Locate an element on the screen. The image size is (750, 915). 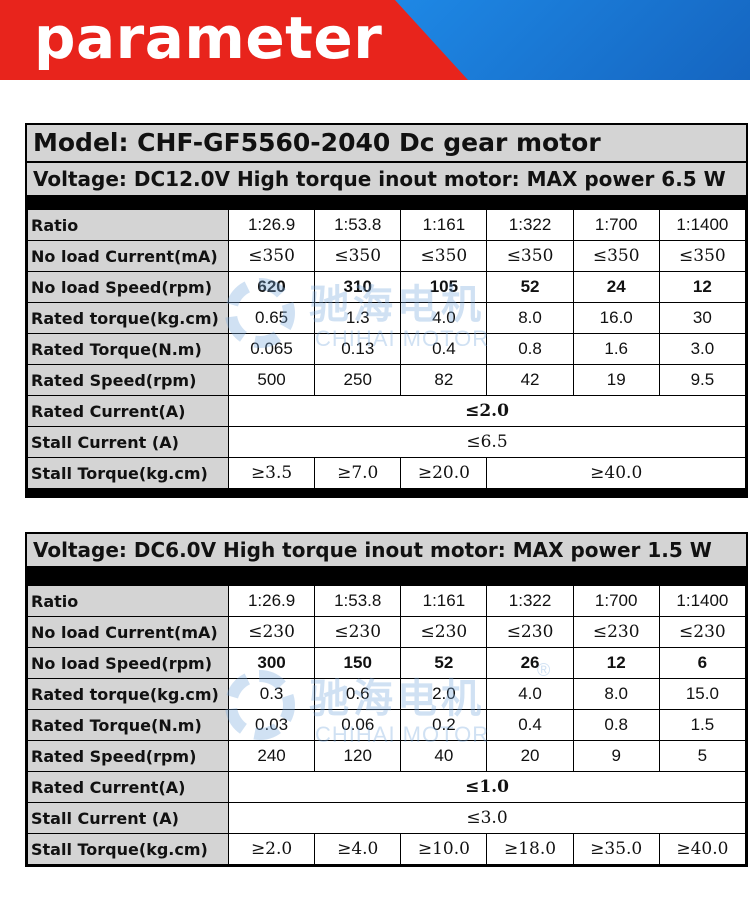
value-cell: 20 is located at coordinates (530, 756).